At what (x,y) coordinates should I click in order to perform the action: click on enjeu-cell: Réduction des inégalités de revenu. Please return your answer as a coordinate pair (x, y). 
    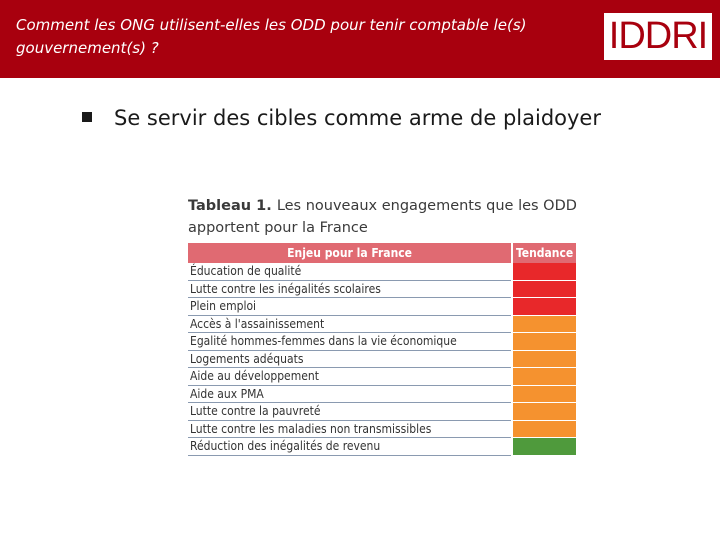
    Looking at the image, I should click on (350, 446).